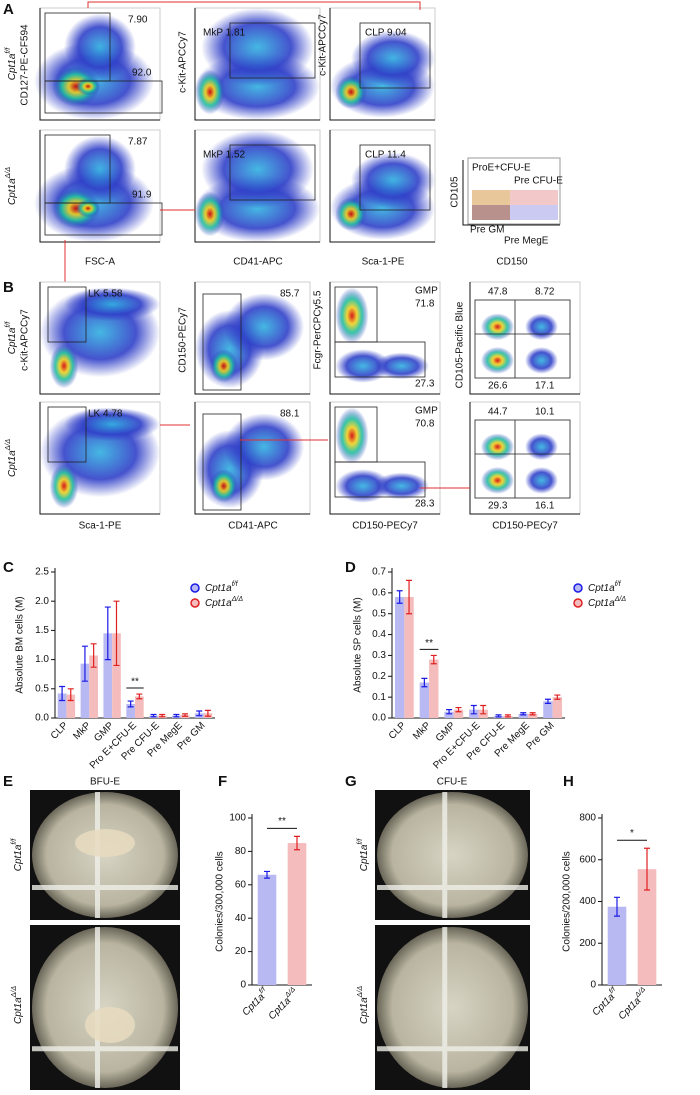  Describe the element at coordinates (593, 985) in the screenshot. I see `y-tick-label: 0` at that location.